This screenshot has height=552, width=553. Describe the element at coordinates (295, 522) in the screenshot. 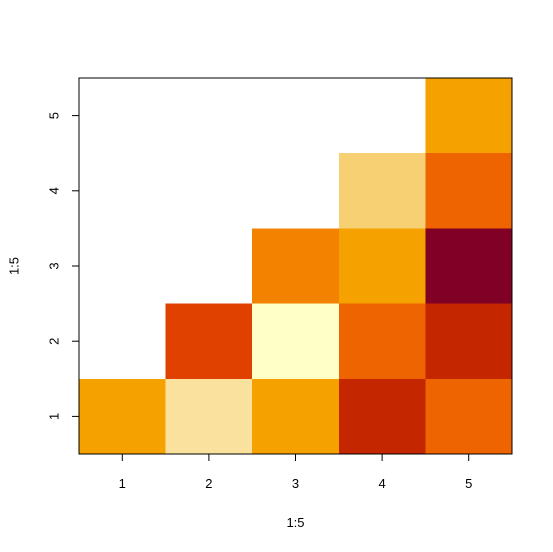

I see `x-axis-label: 1:5` at that location.